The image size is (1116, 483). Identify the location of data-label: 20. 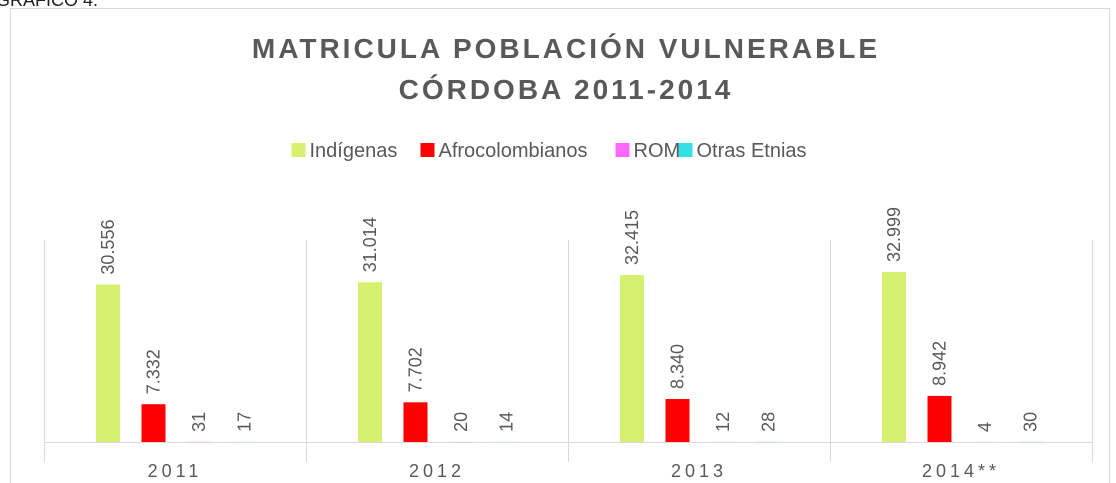
(461, 422).